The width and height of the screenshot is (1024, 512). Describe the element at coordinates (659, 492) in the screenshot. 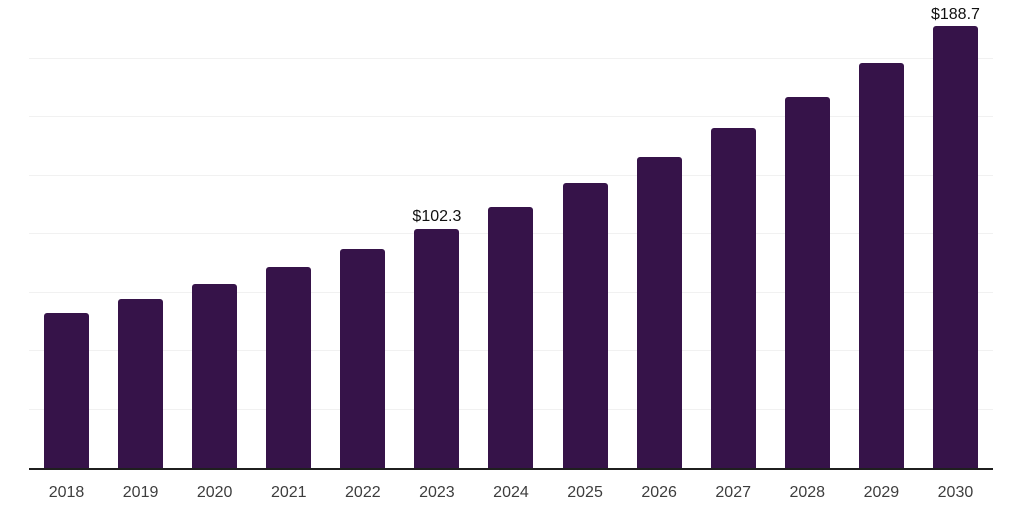

I see `x-axis-label: 2026` at that location.